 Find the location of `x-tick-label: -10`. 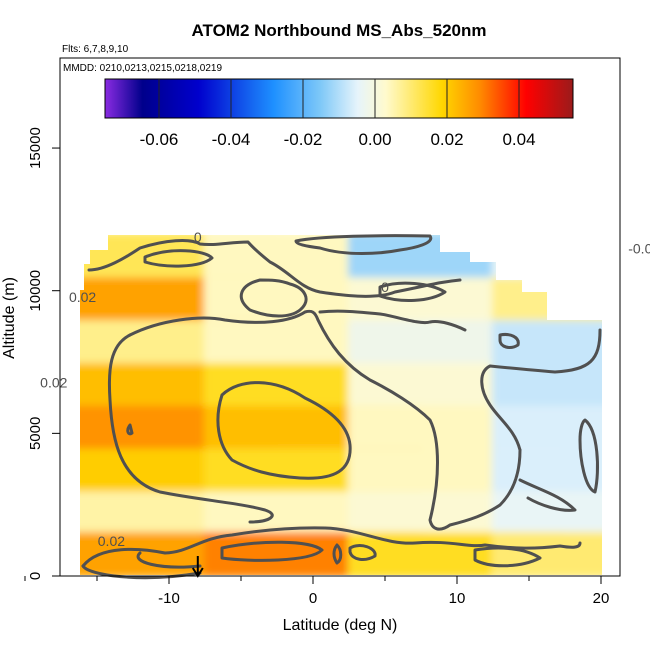

x-tick-label: -10 is located at coordinates (169, 598).